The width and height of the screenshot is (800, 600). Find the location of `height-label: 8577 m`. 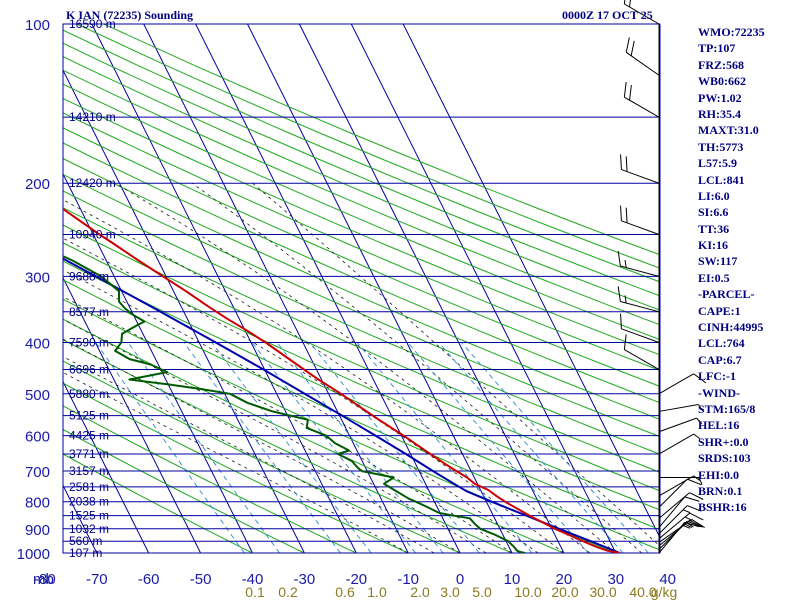

height-label: 8577 m is located at coordinates (89, 312).